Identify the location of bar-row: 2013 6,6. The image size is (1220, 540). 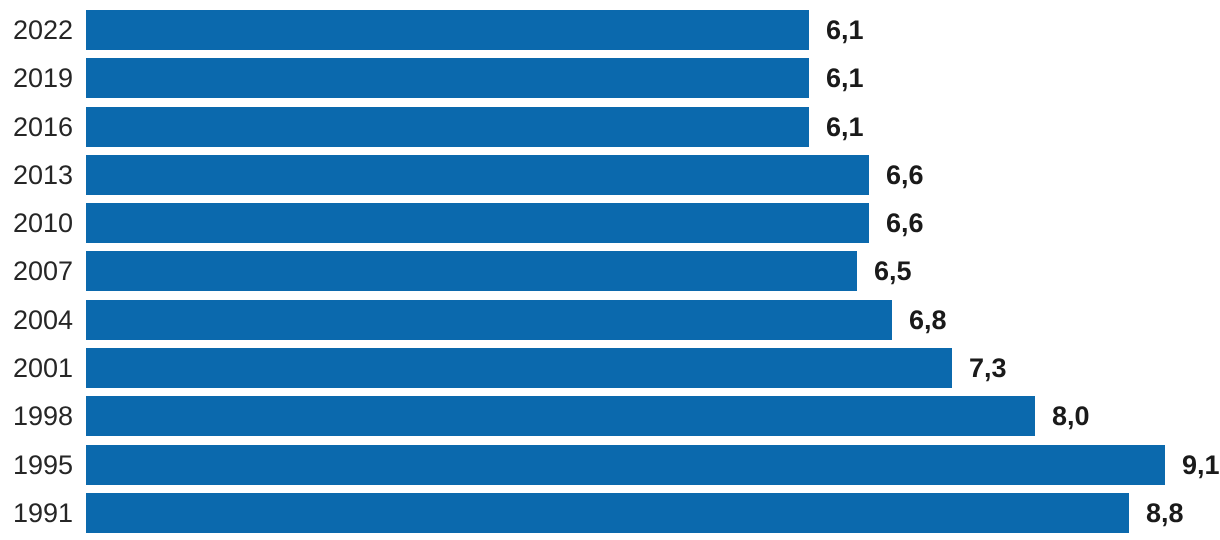
(610, 174).